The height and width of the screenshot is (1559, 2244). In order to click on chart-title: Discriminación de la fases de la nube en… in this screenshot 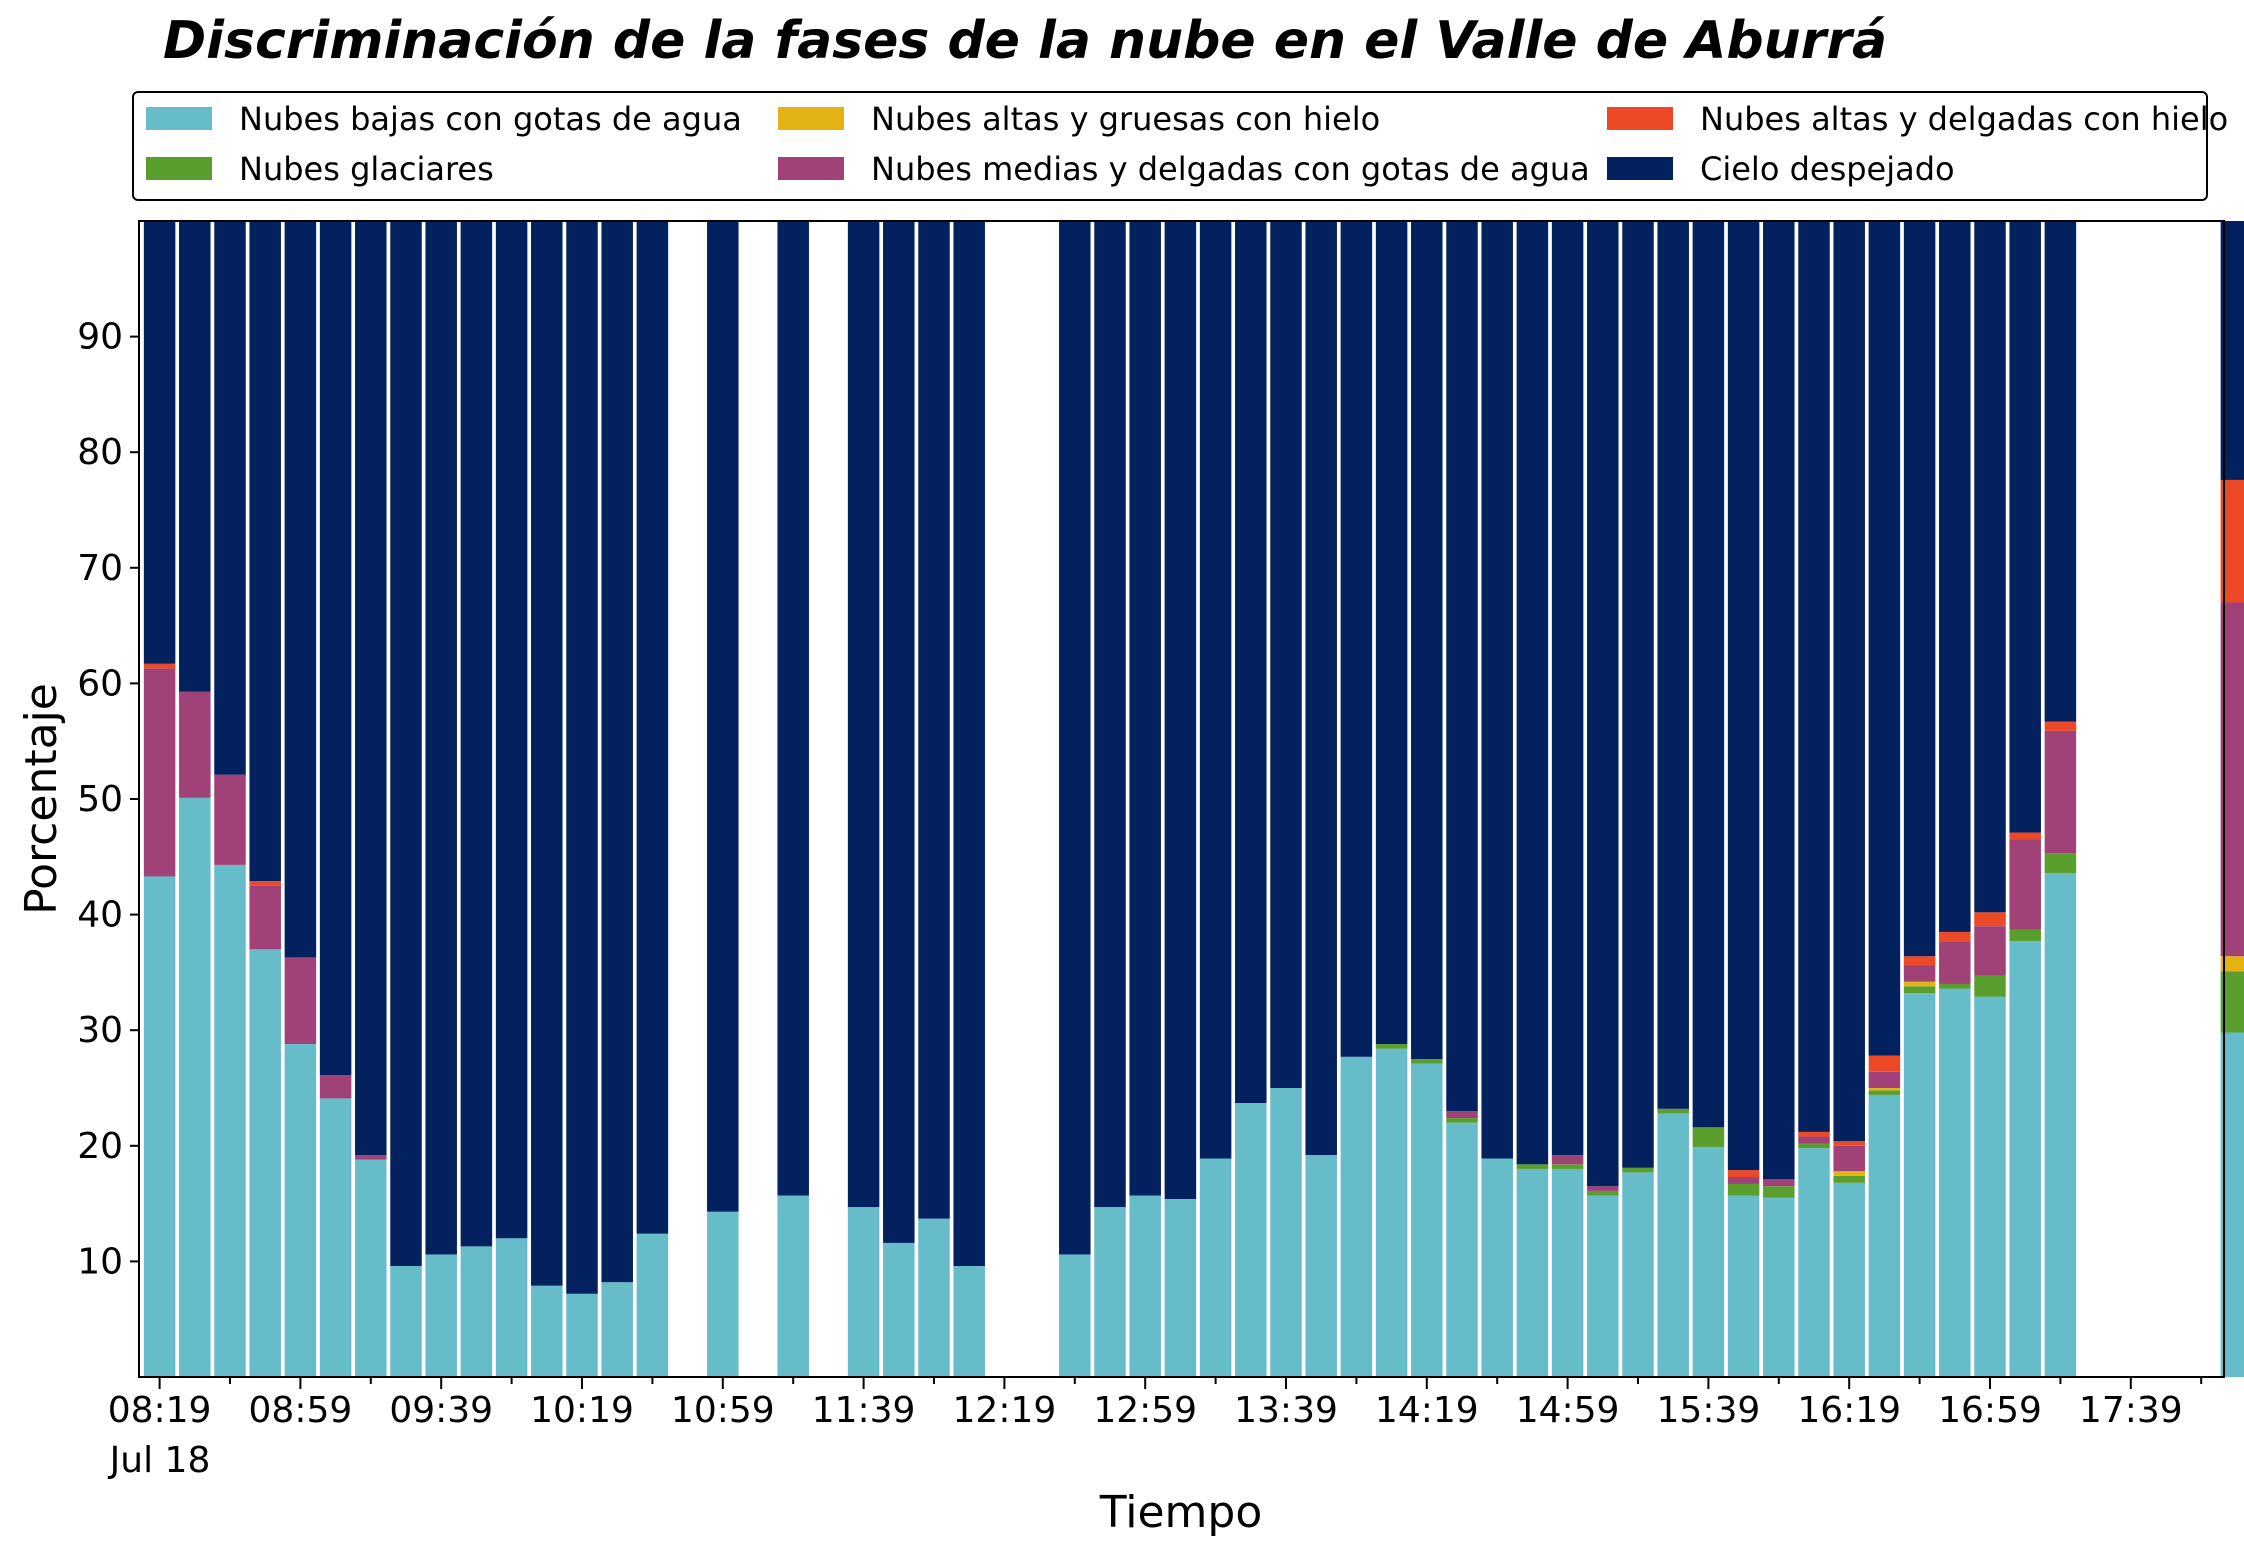, I will do `click(1025, 41)`.